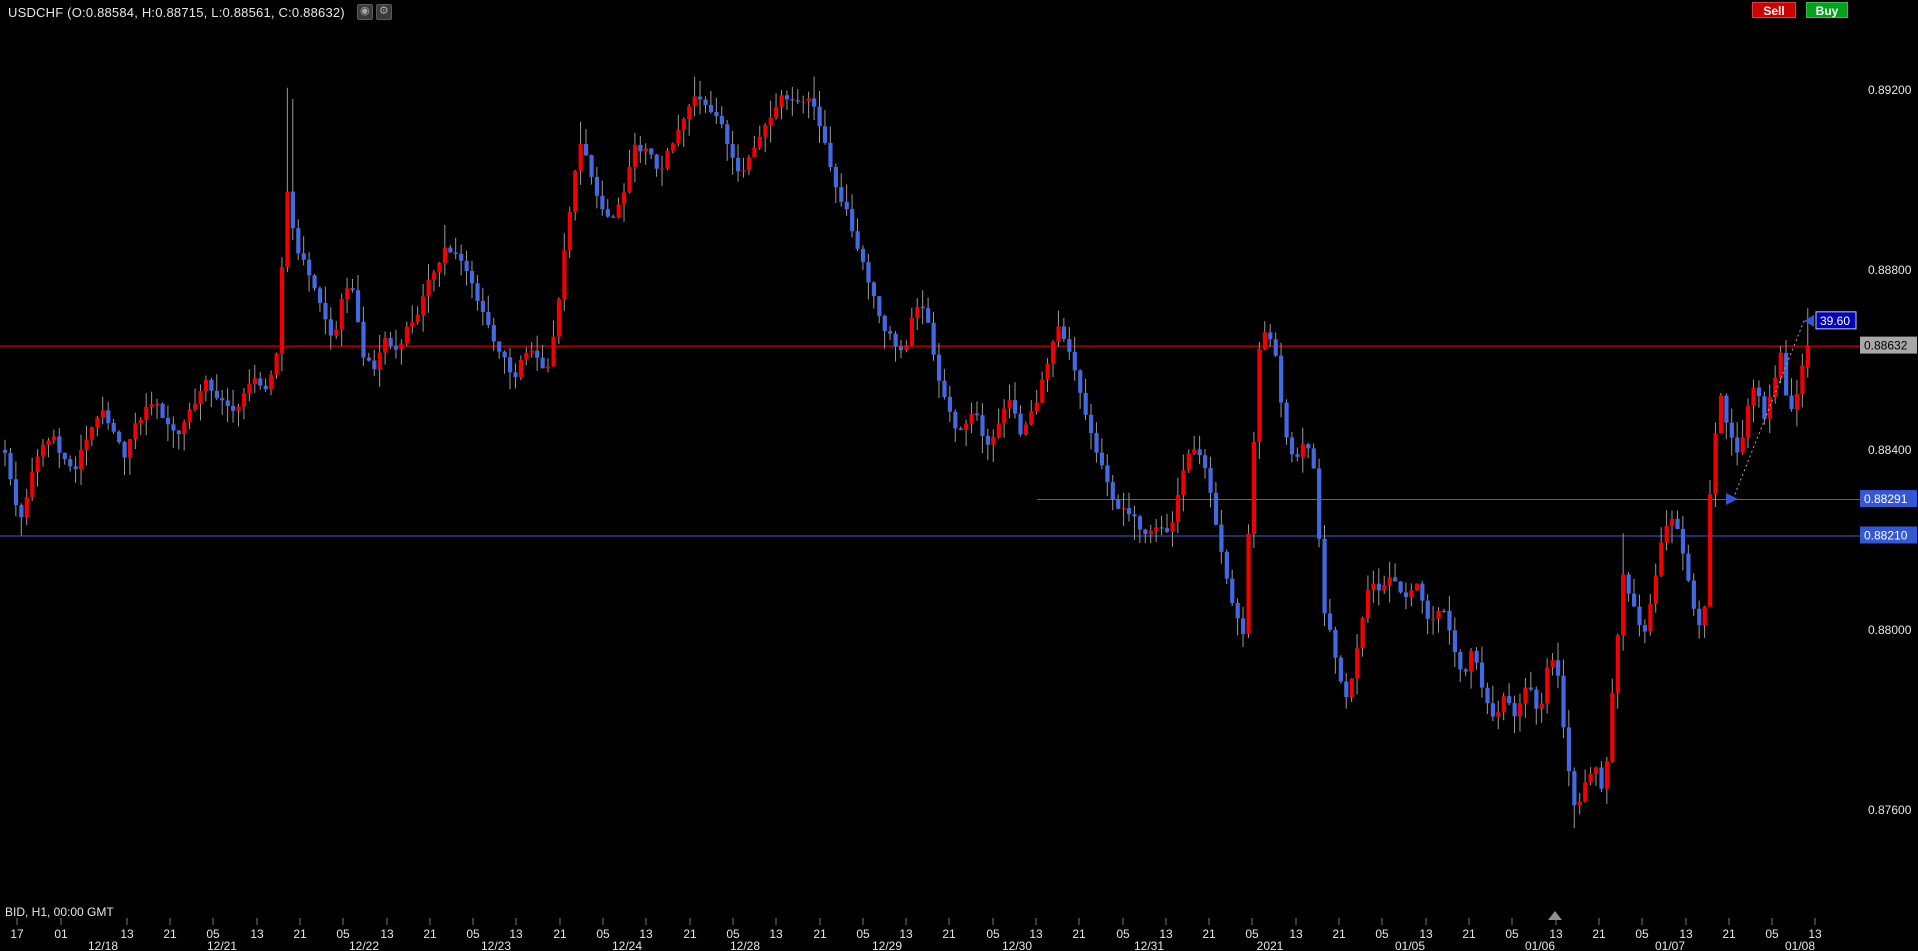 The image size is (1918, 951). Describe the element at coordinates (1410, 945) in the screenshot. I see `date-label: 01/05` at that location.